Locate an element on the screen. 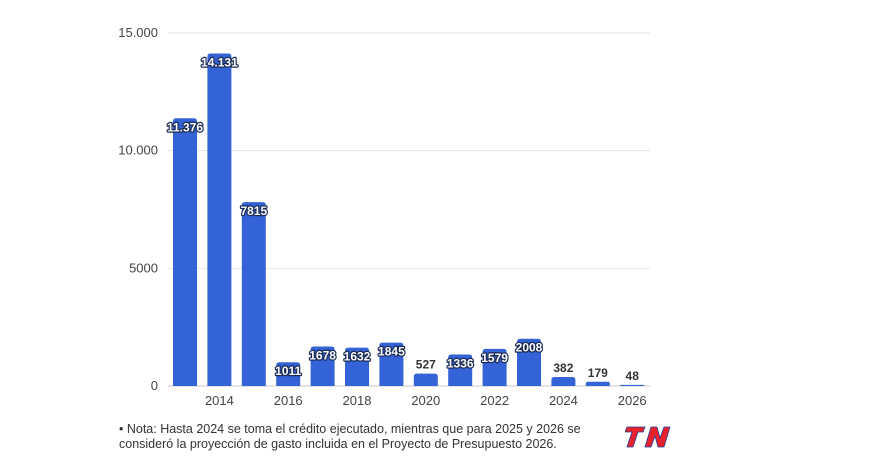  bar-2023 is located at coordinates (529, 362).